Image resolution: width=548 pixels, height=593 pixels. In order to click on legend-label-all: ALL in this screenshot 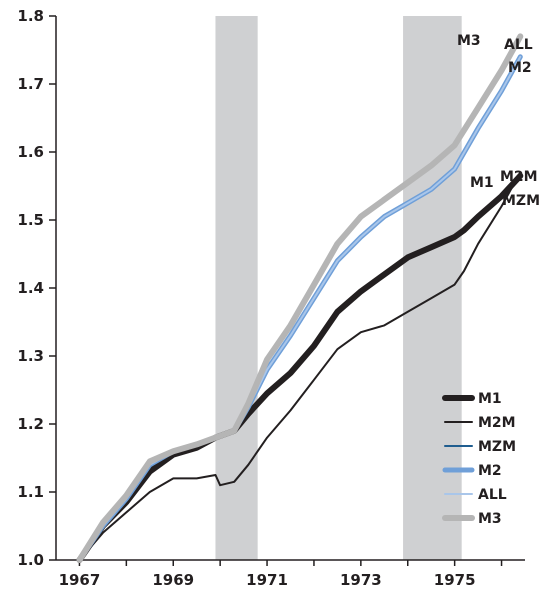, I will do `click(492, 495)`.